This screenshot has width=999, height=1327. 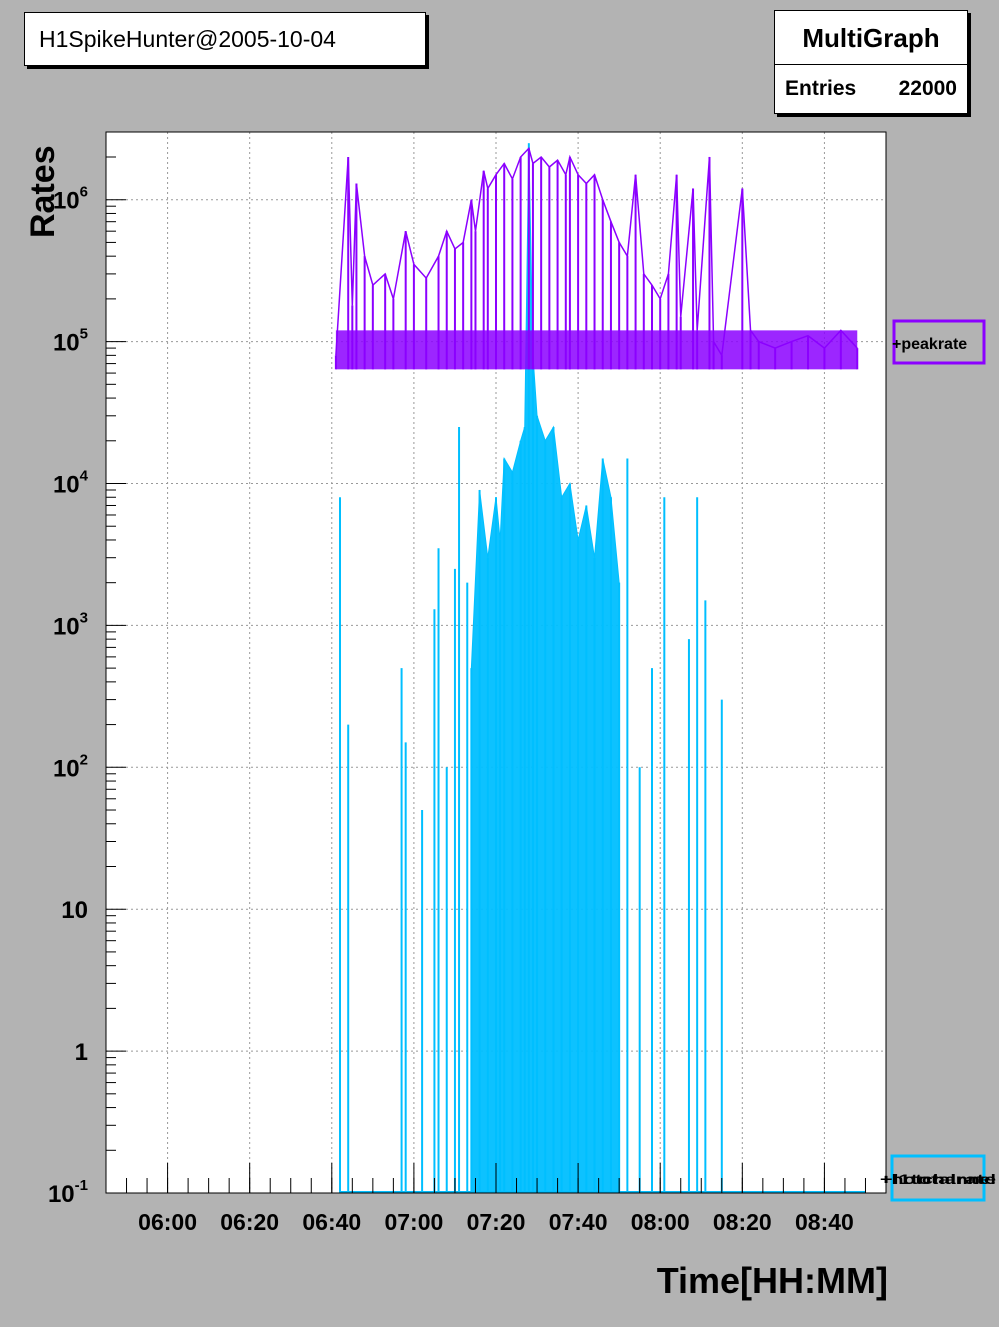 I want to click on legend-rates-box, so click(x=938, y=1178).